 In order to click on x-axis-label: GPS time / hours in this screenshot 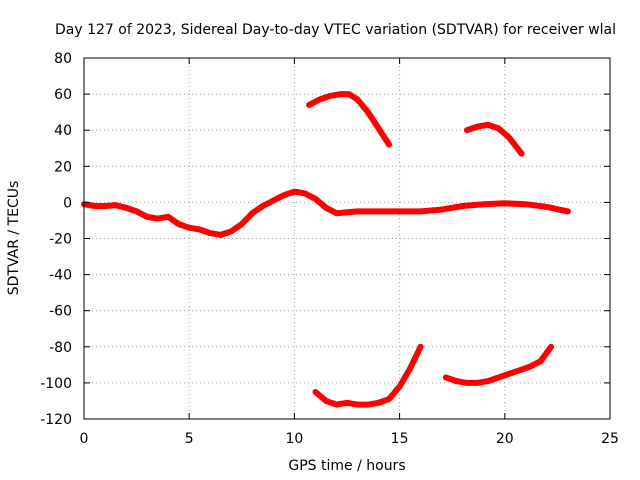, I will do `click(346, 466)`.